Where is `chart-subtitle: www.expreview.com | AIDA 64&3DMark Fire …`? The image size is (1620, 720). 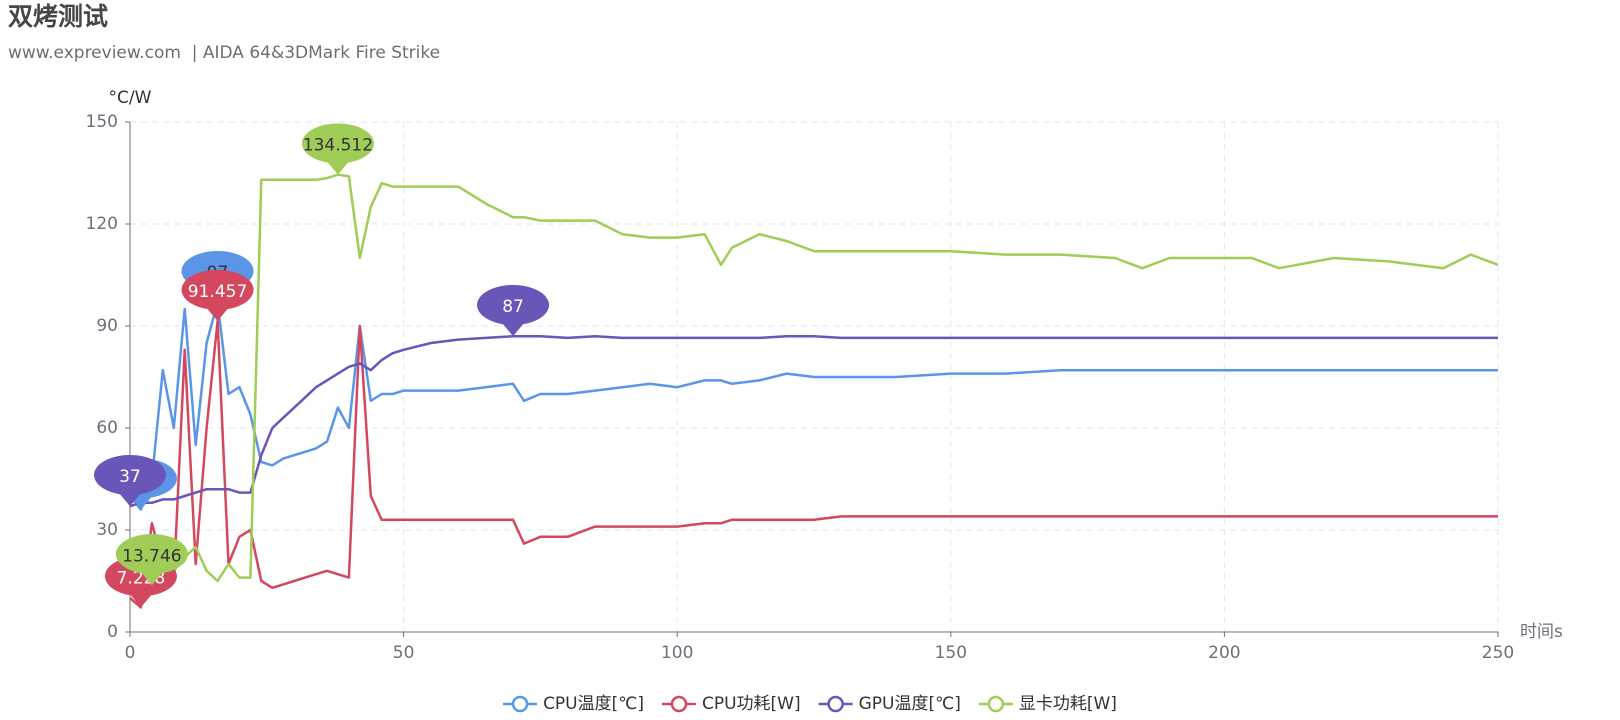 chart-subtitle: www.expreview.com | AIDA 64&3DMark Fire … is located at coordinates (224, 53).